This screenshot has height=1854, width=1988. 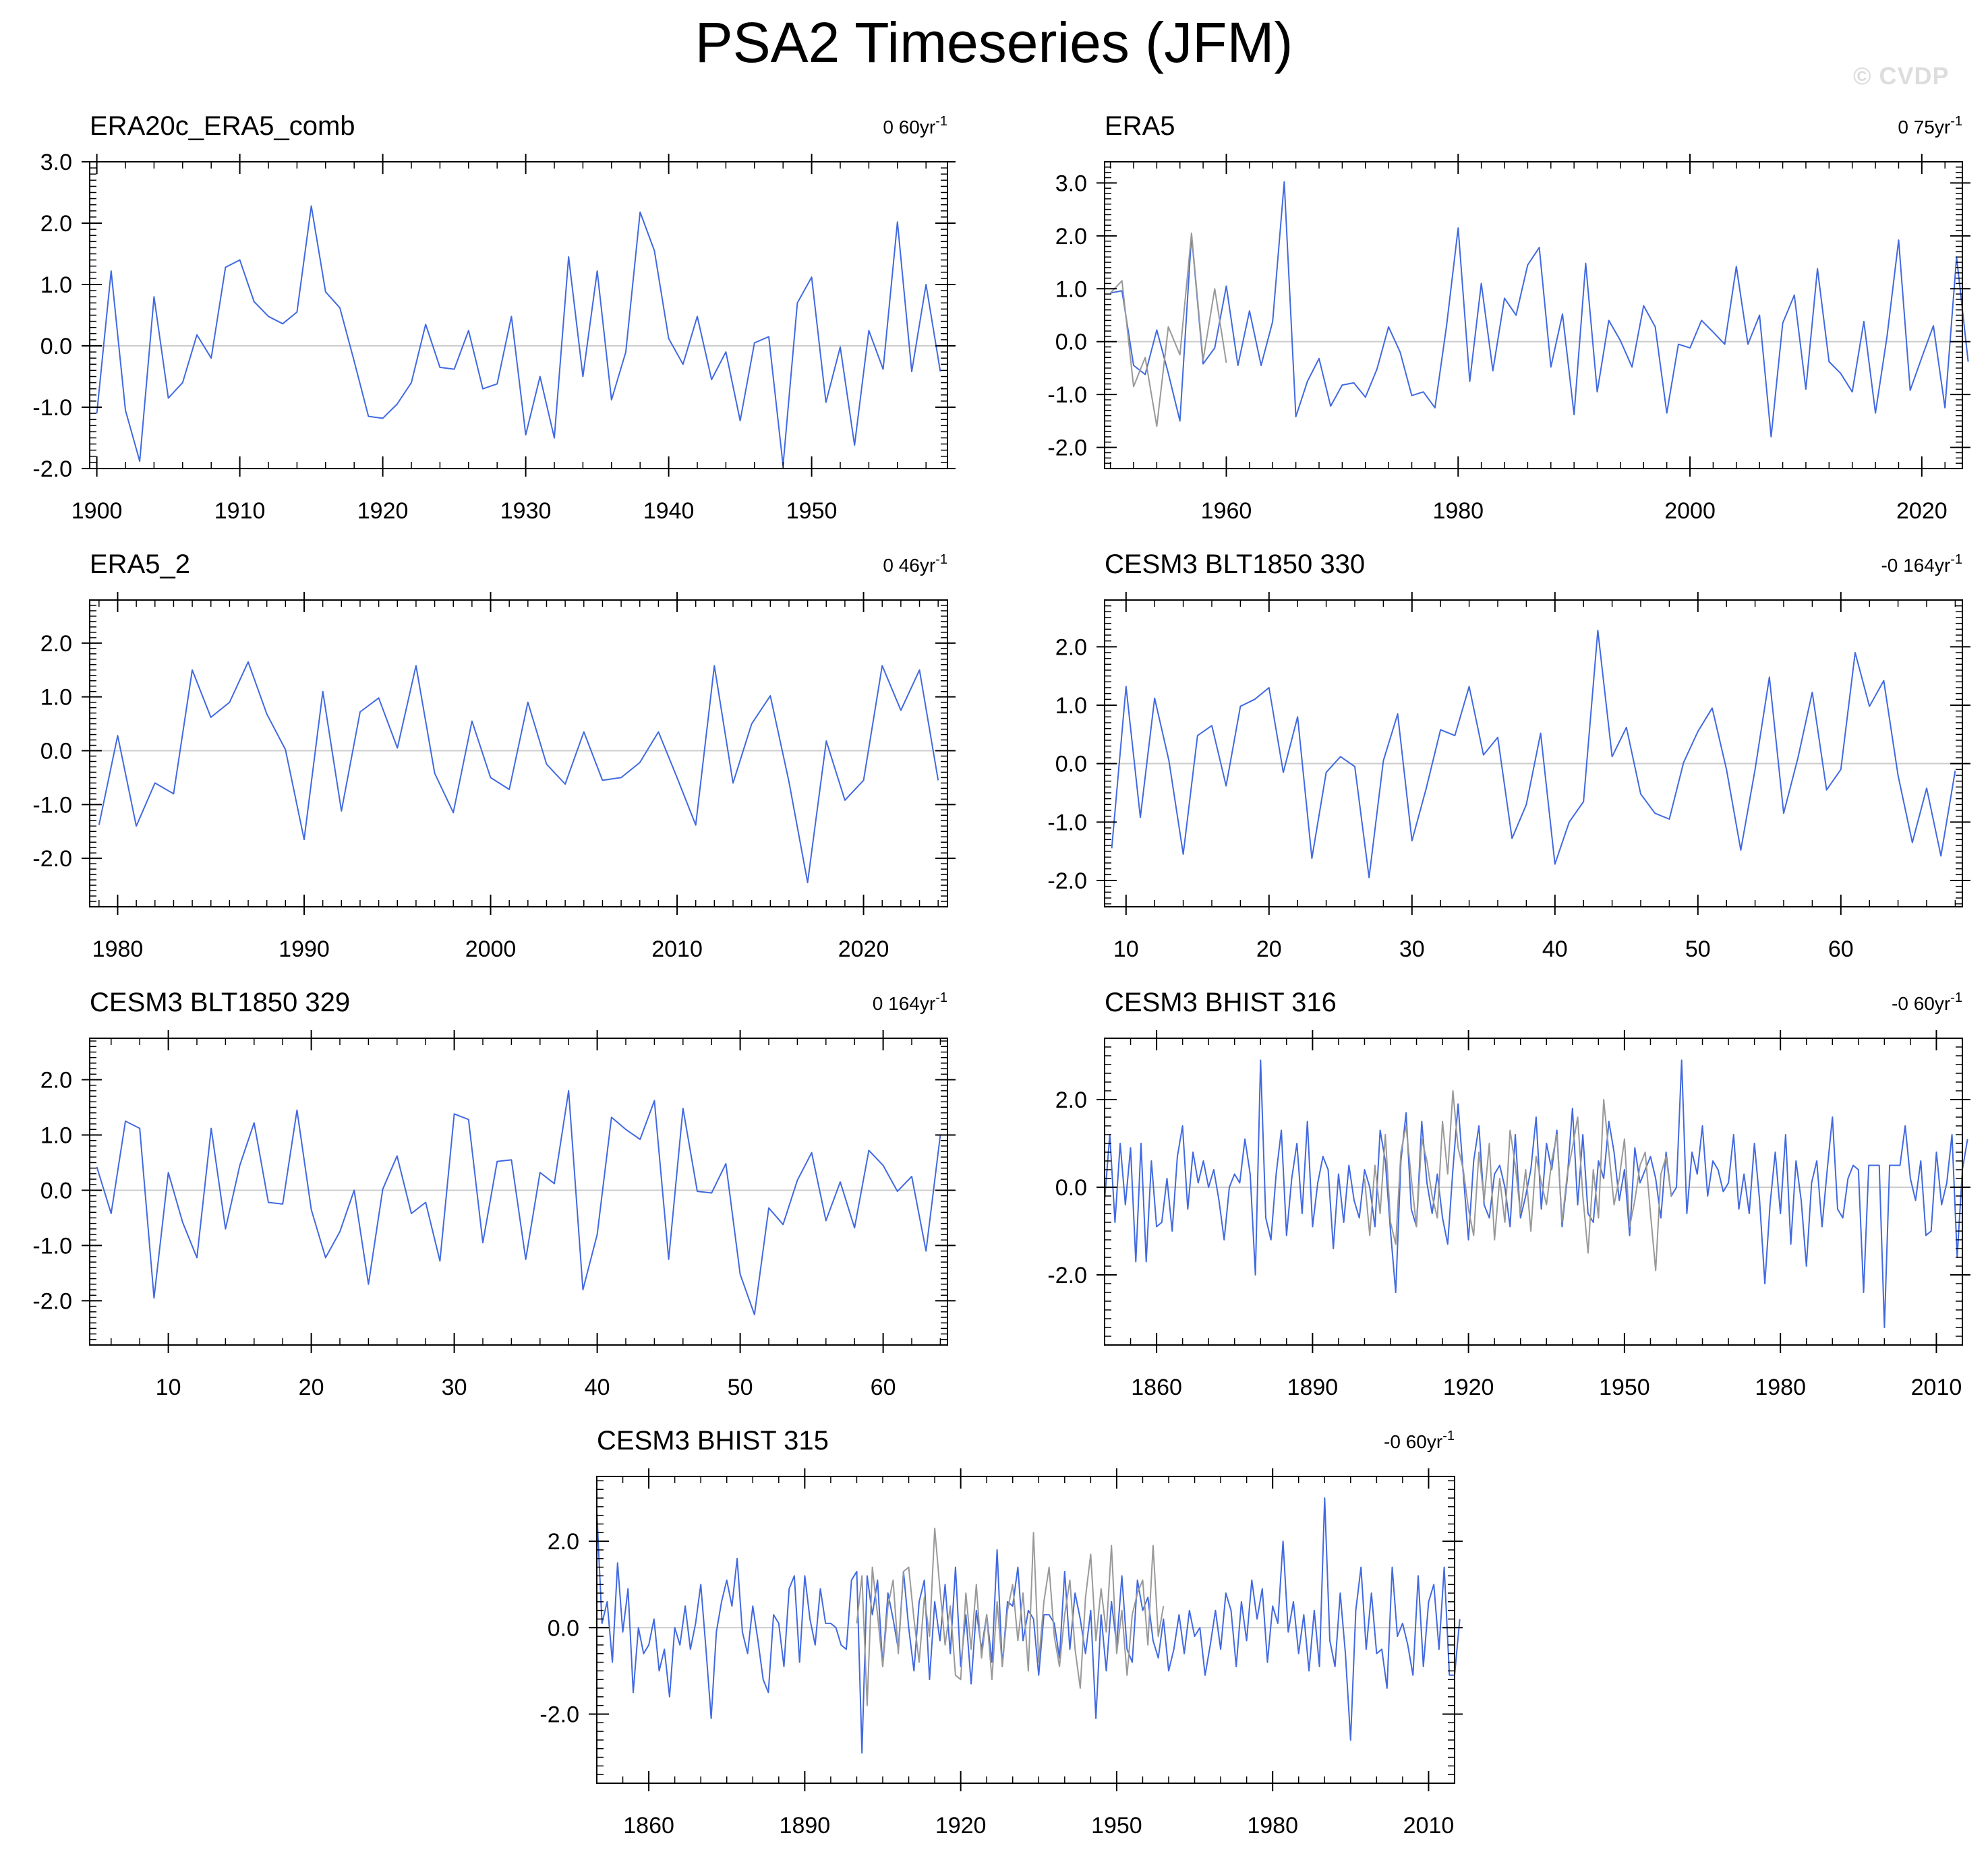 I want to click on trend-label: 0 164yr-1, so click(x=910, y=1002).